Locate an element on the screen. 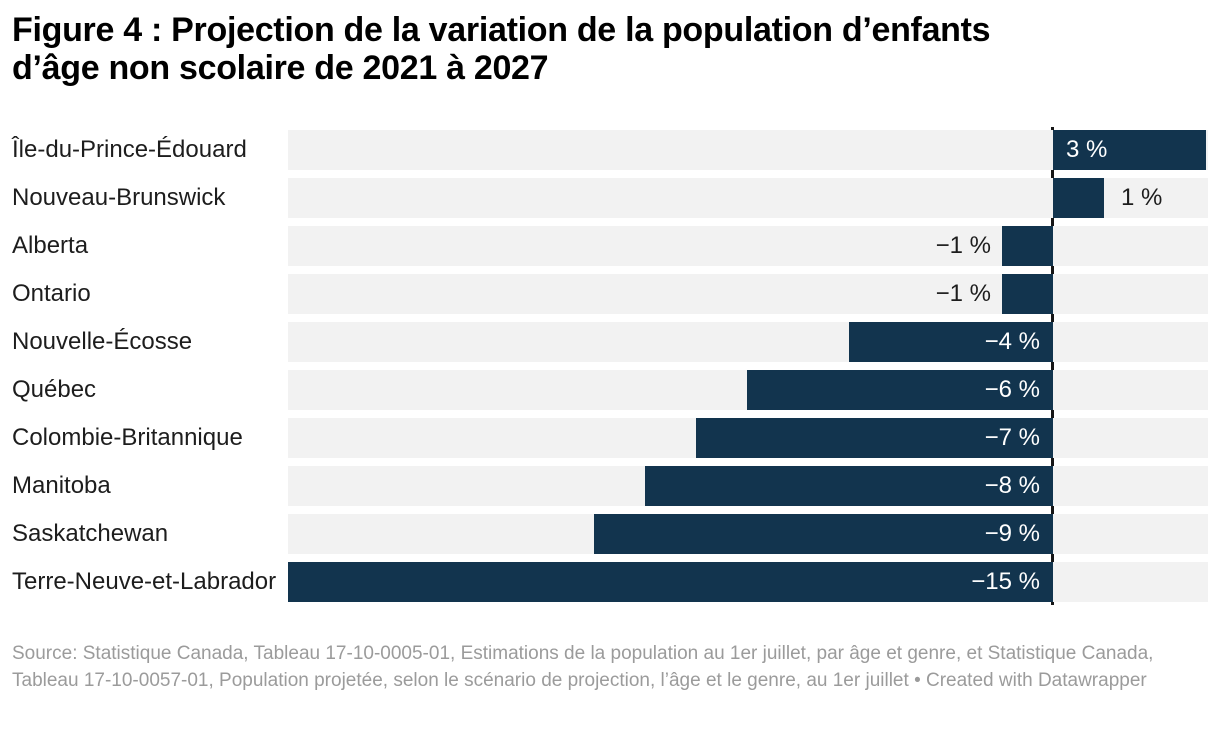 The height and width of the screenshot is (730, 1220). chart-row: Alberta −1 % is located at coordinates (610, 246).